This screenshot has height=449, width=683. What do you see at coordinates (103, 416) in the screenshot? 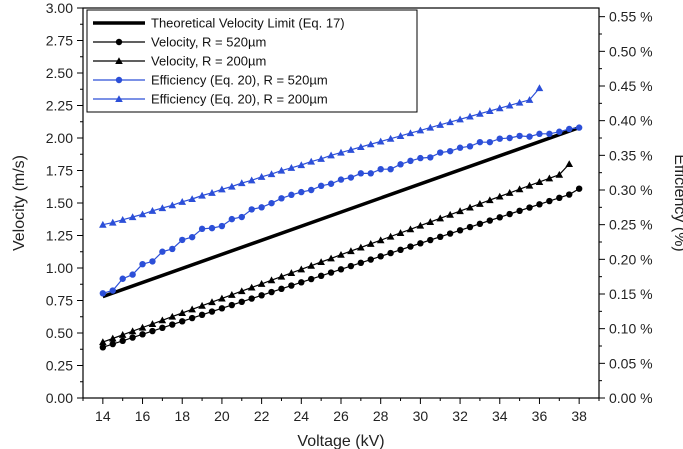
I see `x-tick-label: 14` at bounding box center [103, 416].